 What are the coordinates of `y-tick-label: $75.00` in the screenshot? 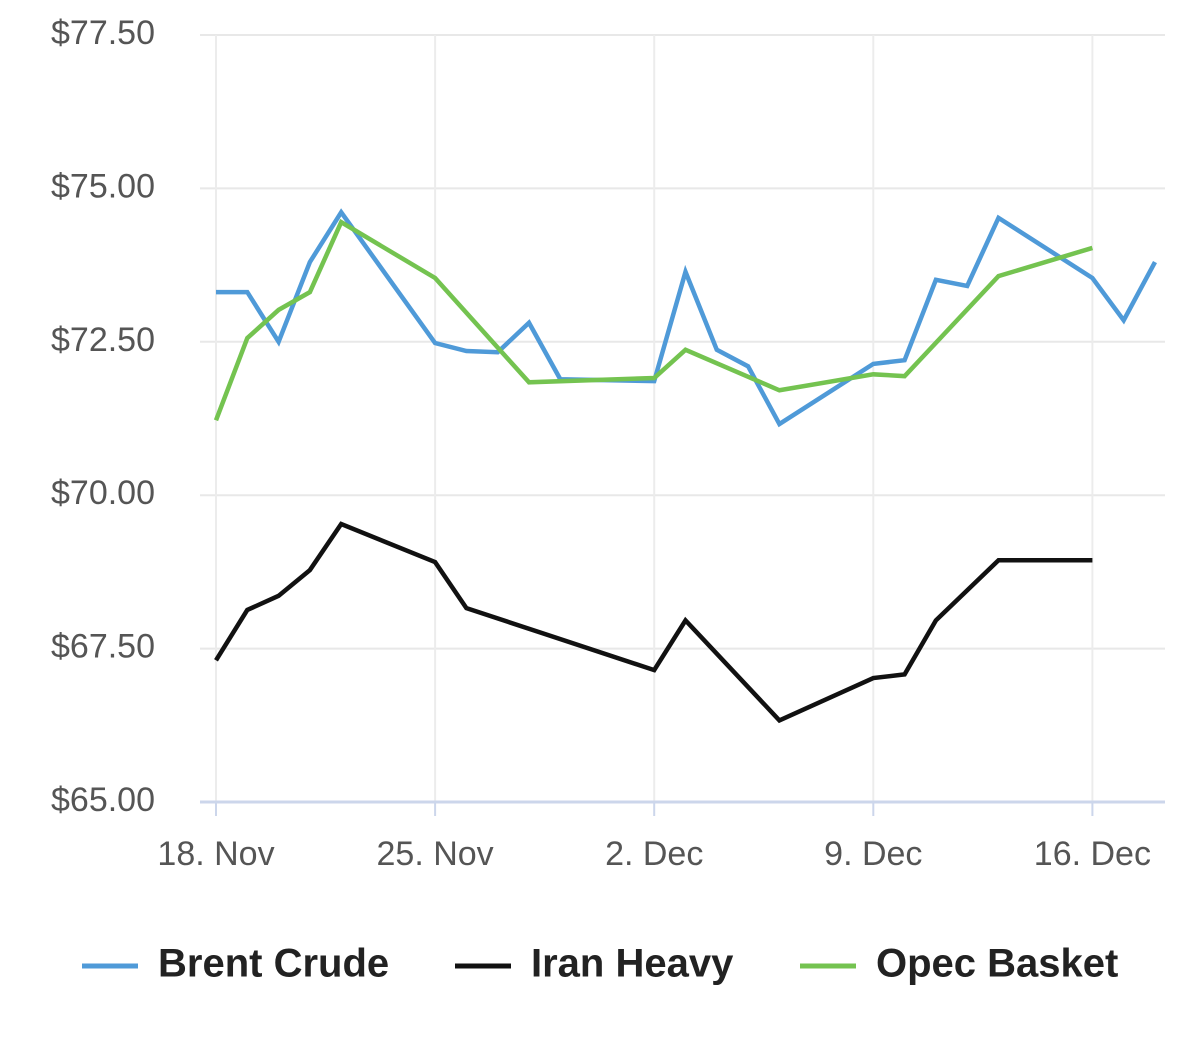 It's located at (103, 186).